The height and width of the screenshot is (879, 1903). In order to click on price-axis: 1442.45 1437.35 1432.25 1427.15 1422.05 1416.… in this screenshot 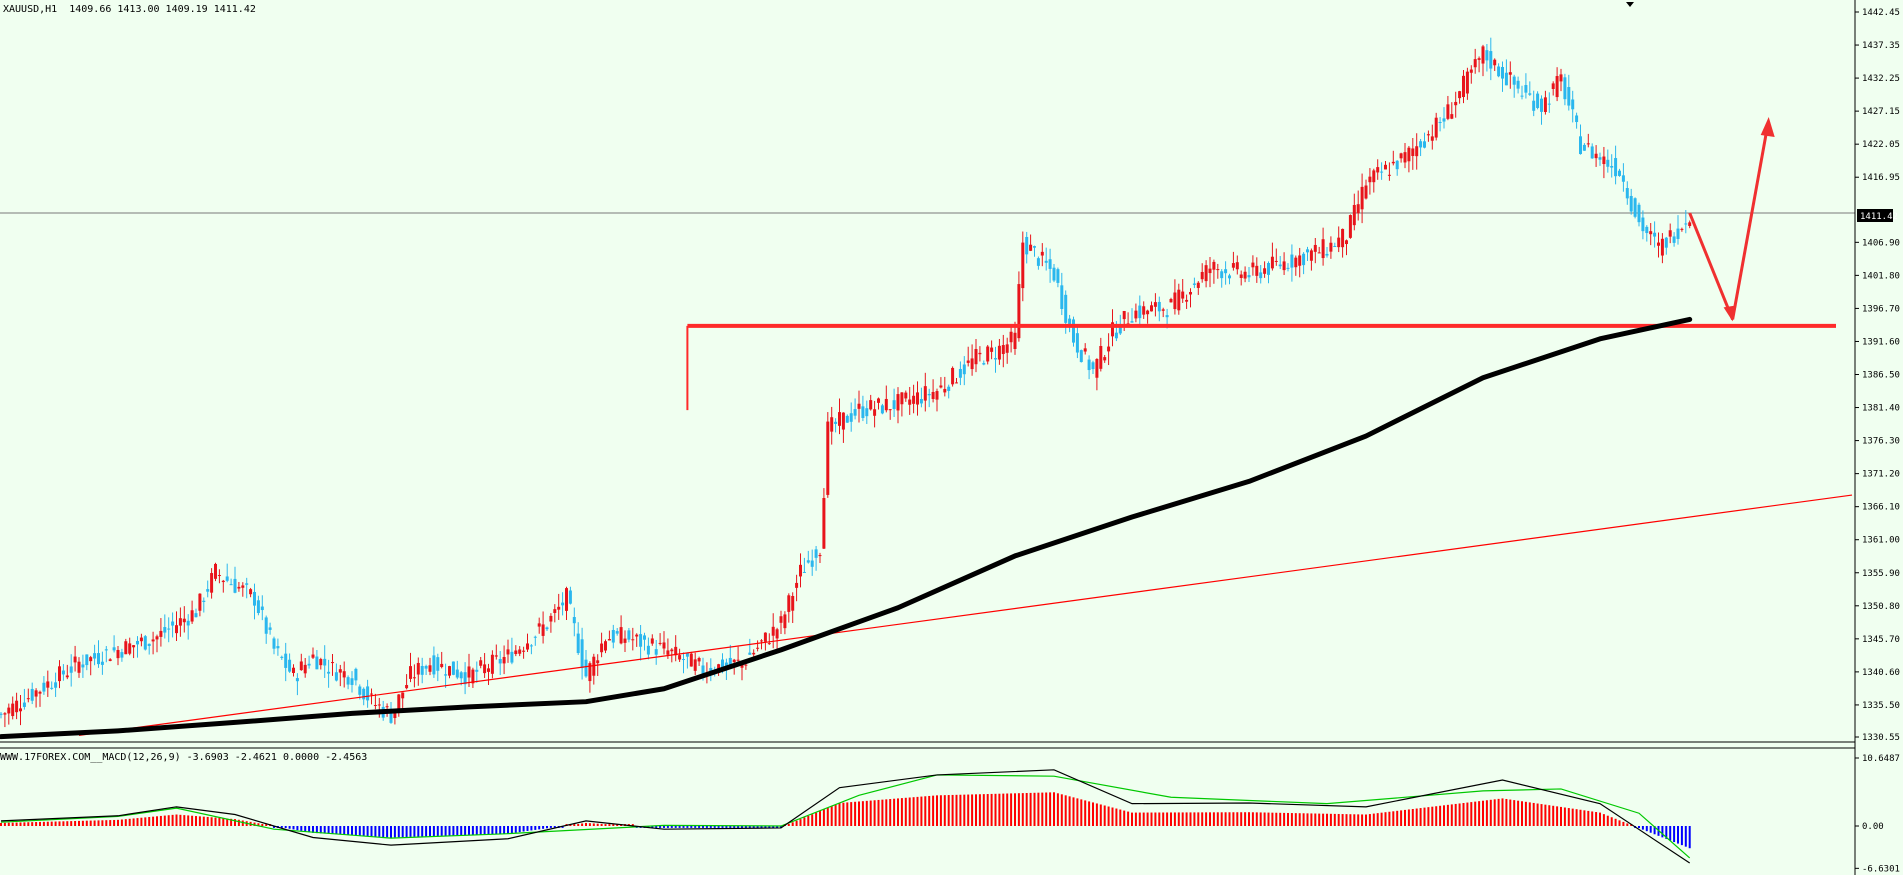, I will do `click(1877, 375)`.